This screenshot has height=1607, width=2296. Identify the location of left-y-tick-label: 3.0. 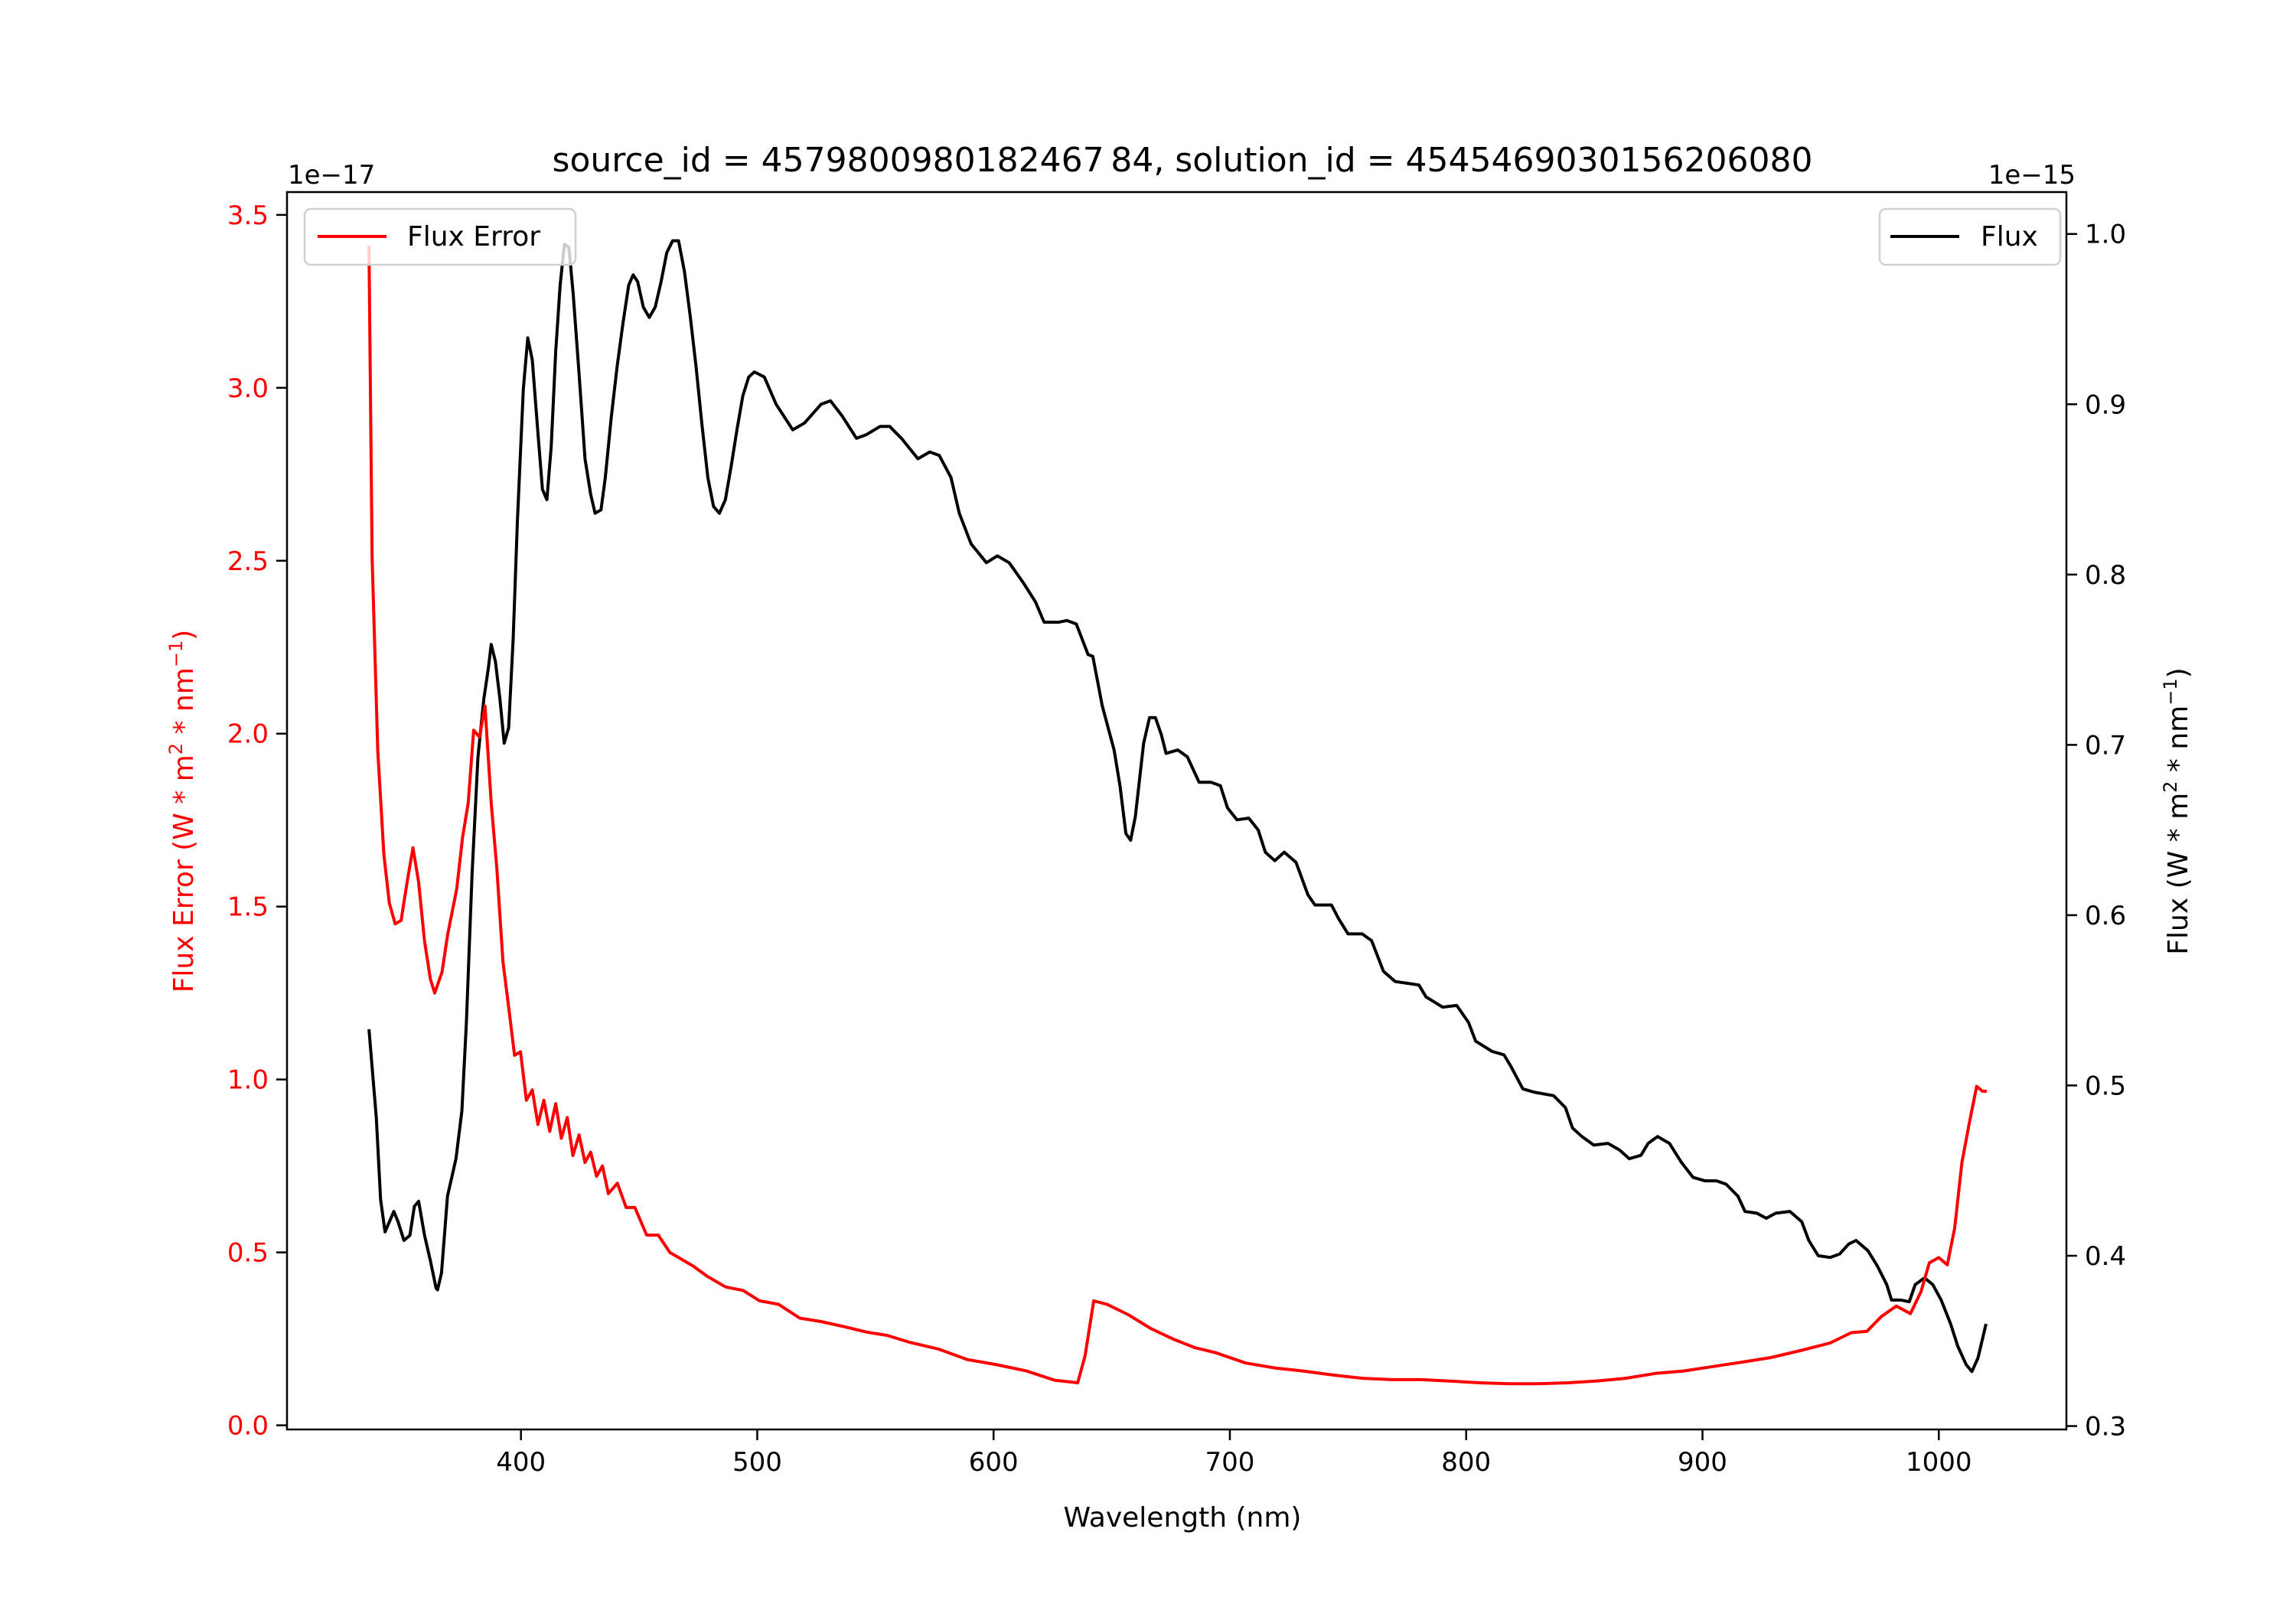
(248, 388).